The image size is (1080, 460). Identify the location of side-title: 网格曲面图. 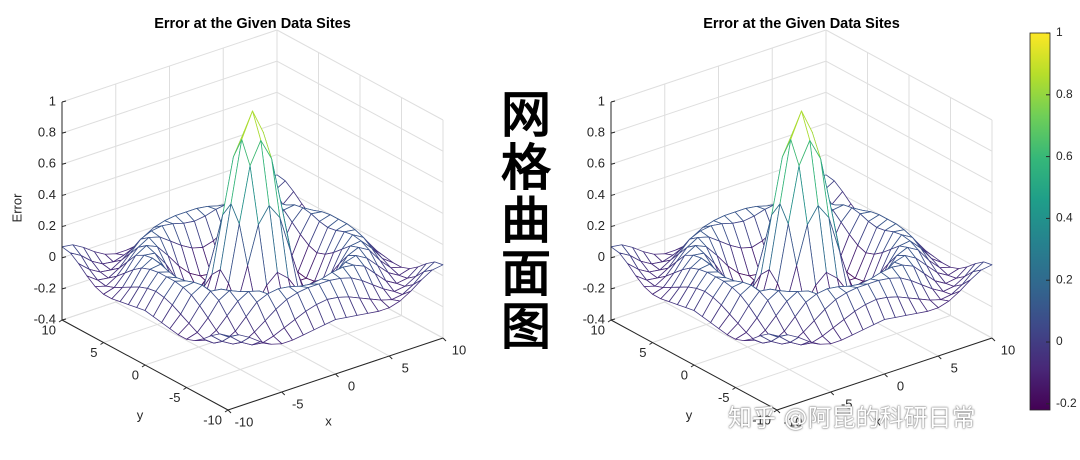
(522, 220).